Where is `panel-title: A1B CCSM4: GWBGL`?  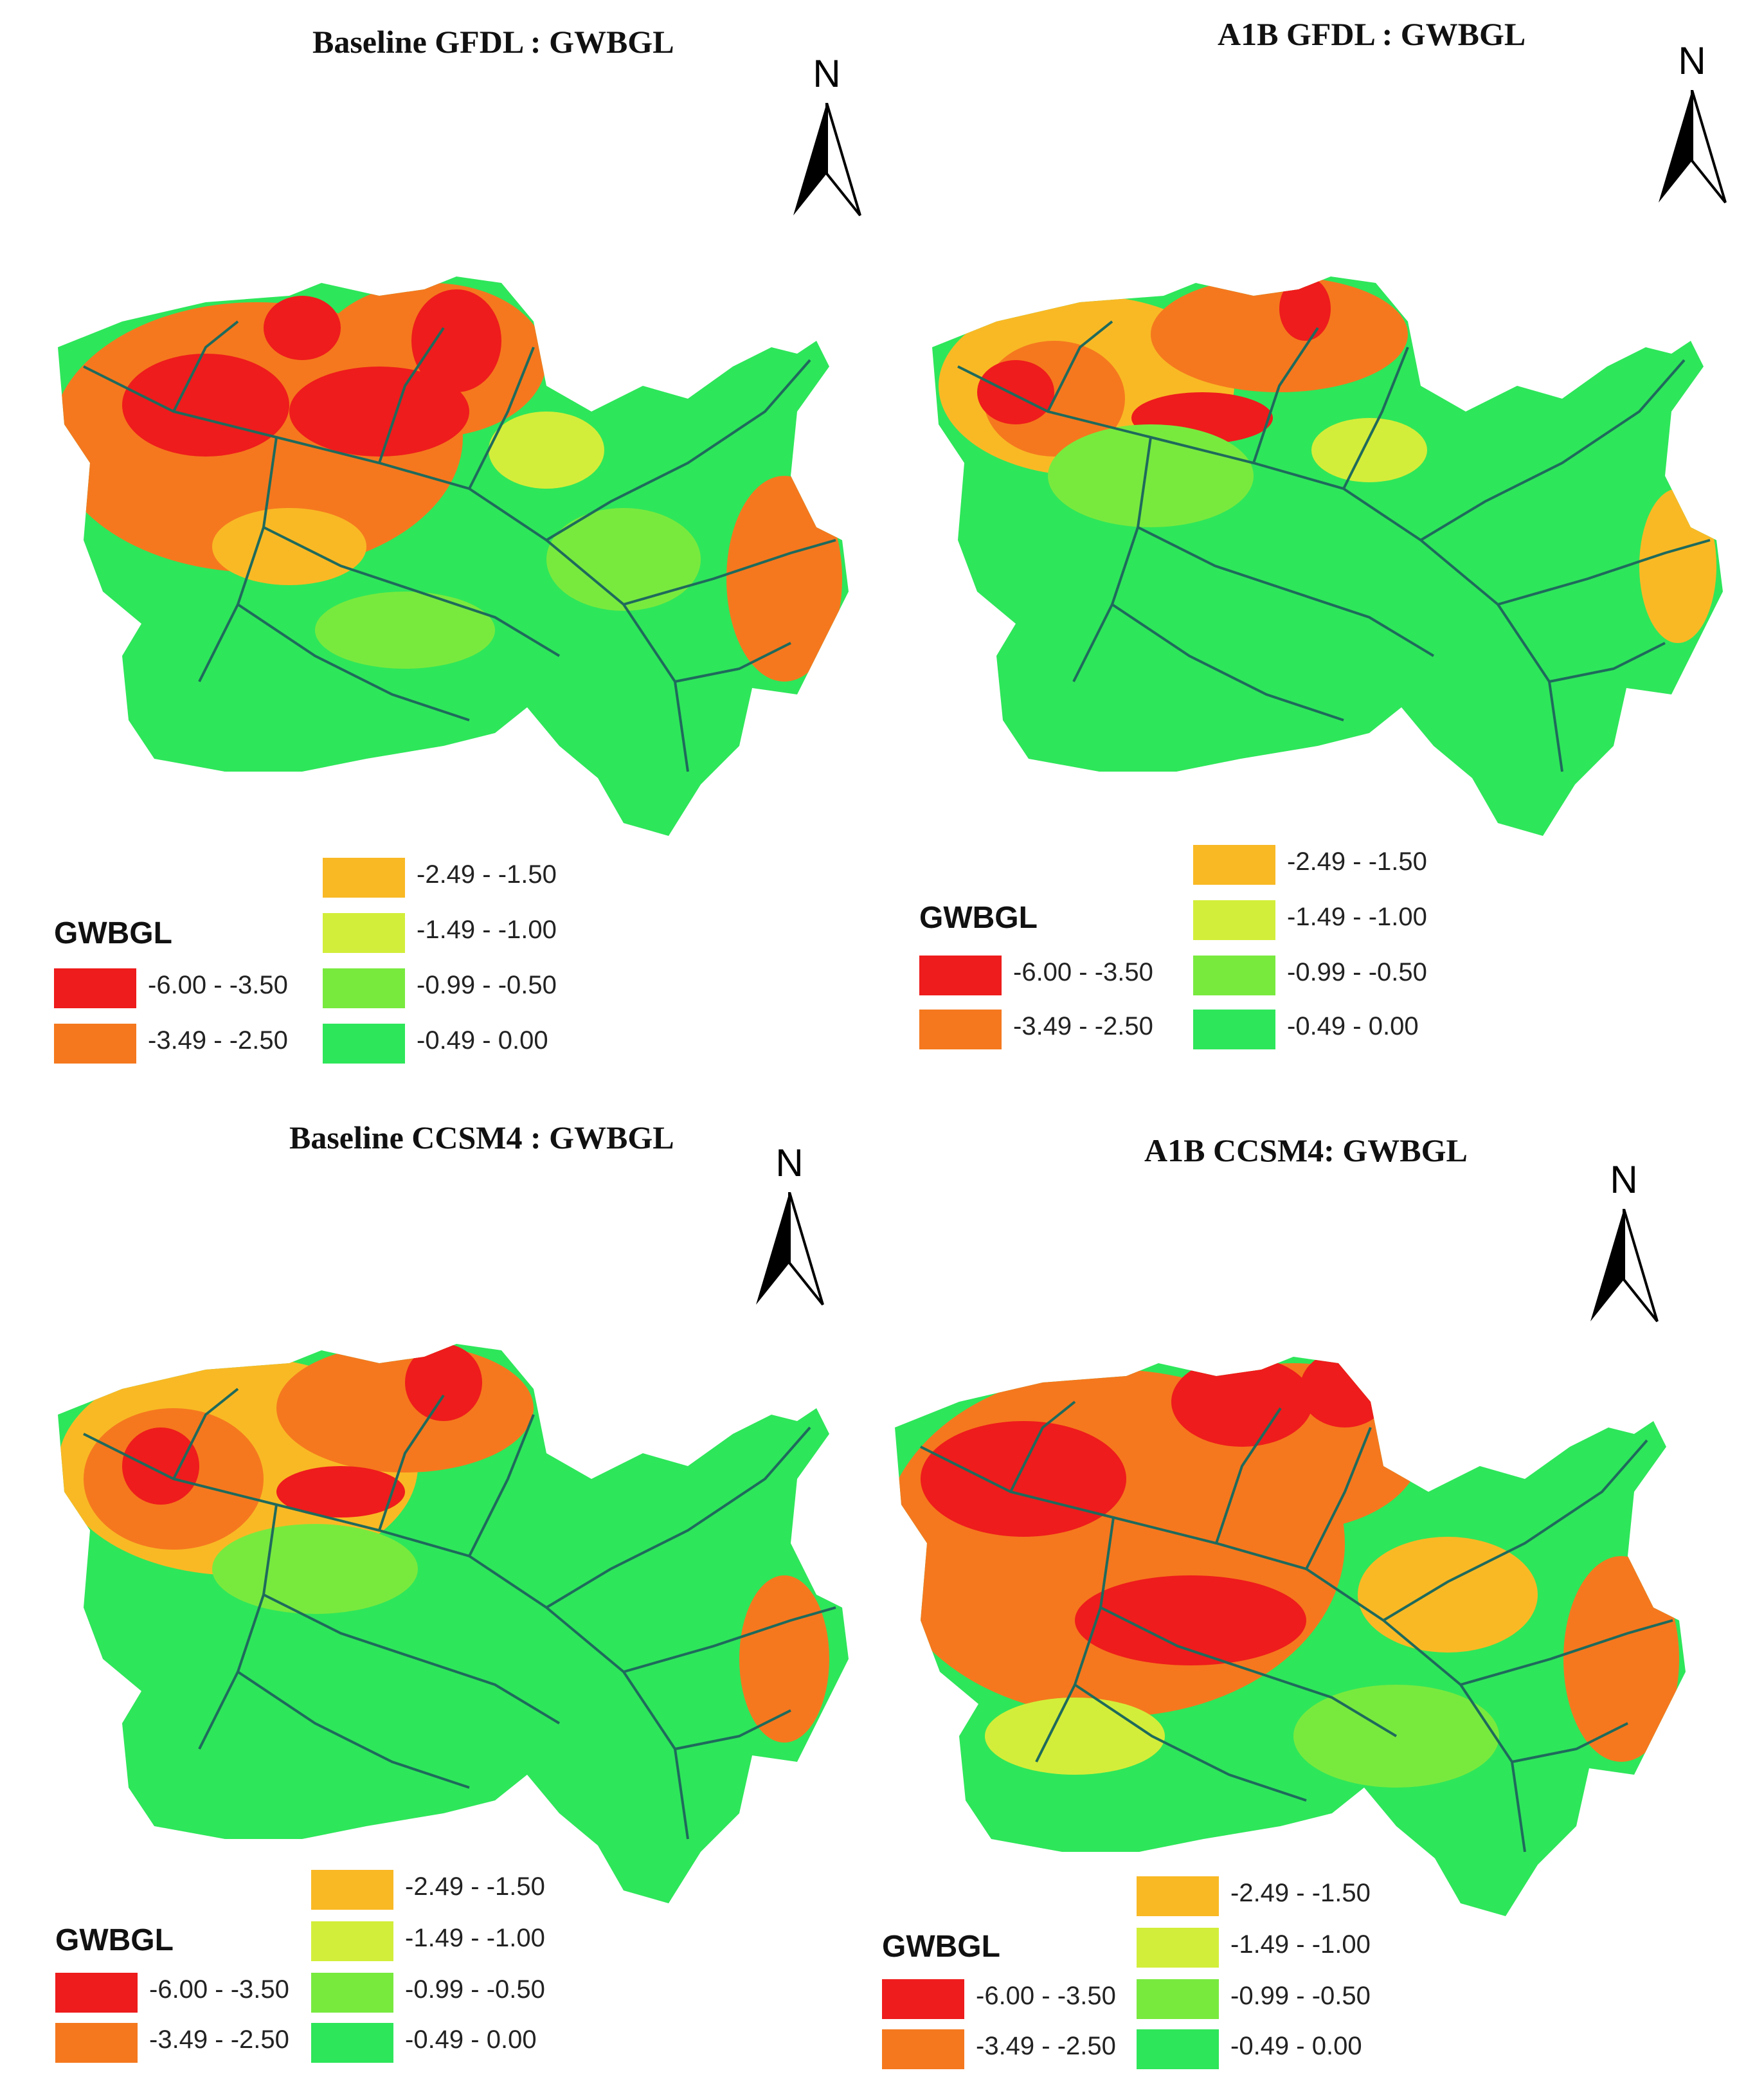 panel-title: A1B CCSM4: GWBGL is located at coordinates (1306, 1150).